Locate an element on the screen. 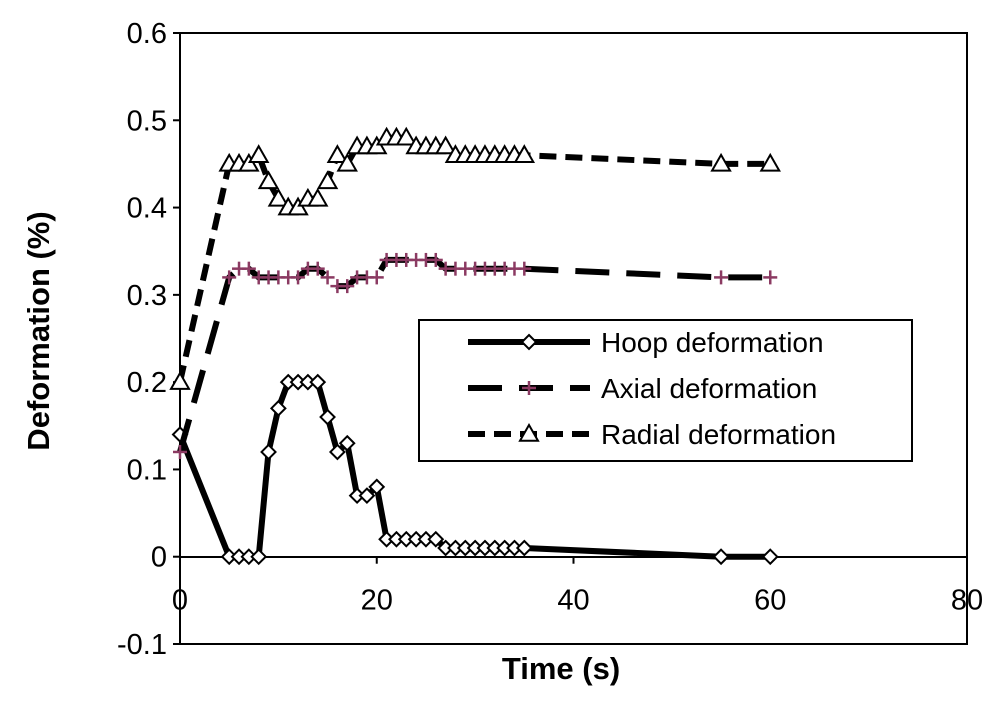  y-tick-label: 0.3 is located at coordinates (147, 296).